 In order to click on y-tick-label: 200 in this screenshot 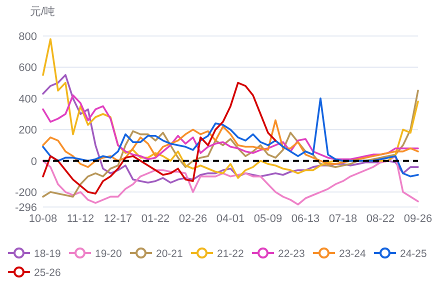, I will do `click(27, 130)`.